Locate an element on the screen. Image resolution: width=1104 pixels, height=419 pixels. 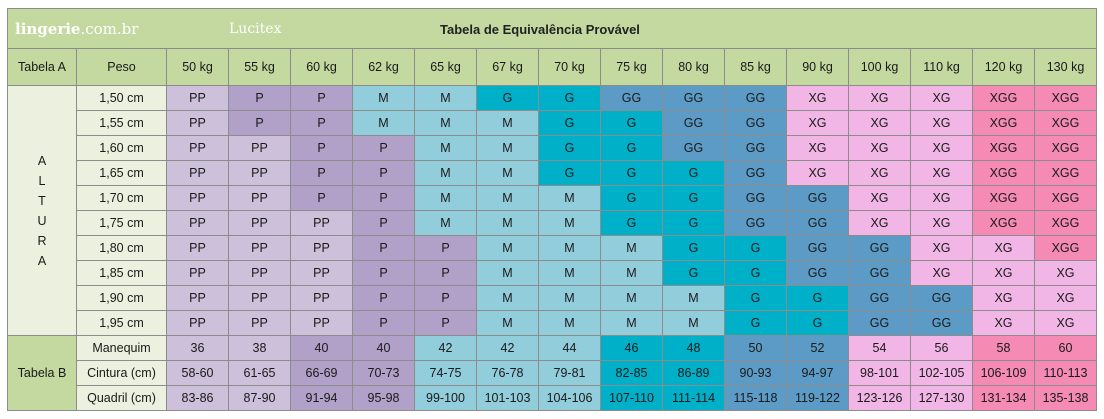
measure-cell: 38 is located at coordinates (259, 348).